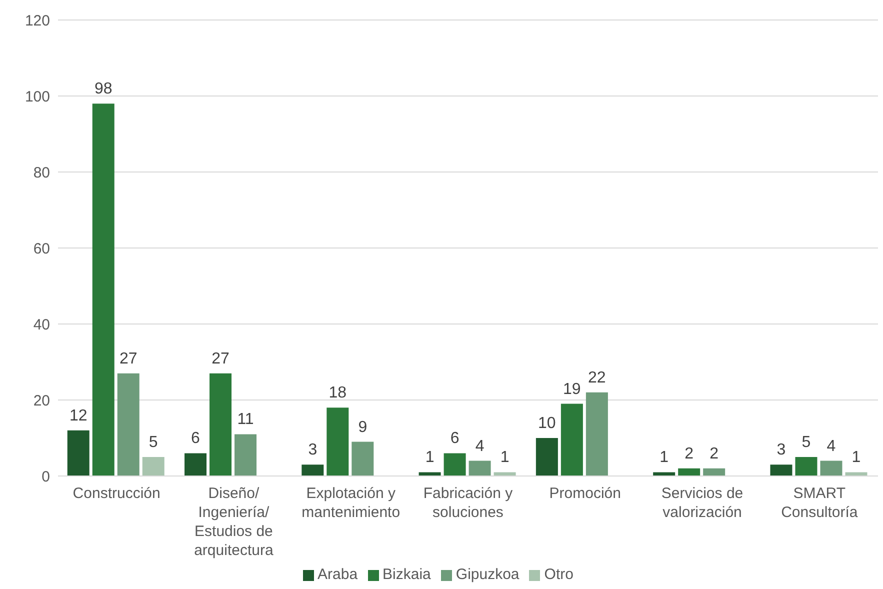 This screenshot has width=883, height=589. I want to click on x-tick-label: Explotación y mantenimiento, so click(351, 503).